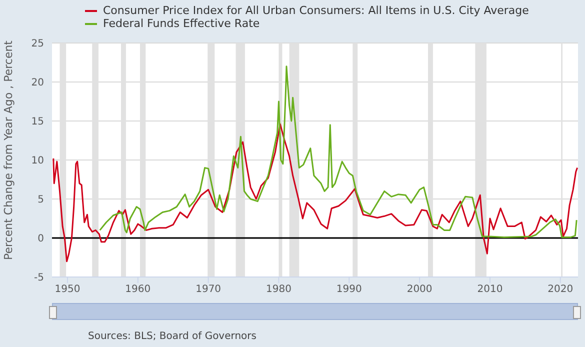  What do you see at coordinates (67, 290) in the screenshot?
I see `x-tick-label: 1950` at bounding box center [67, 290].